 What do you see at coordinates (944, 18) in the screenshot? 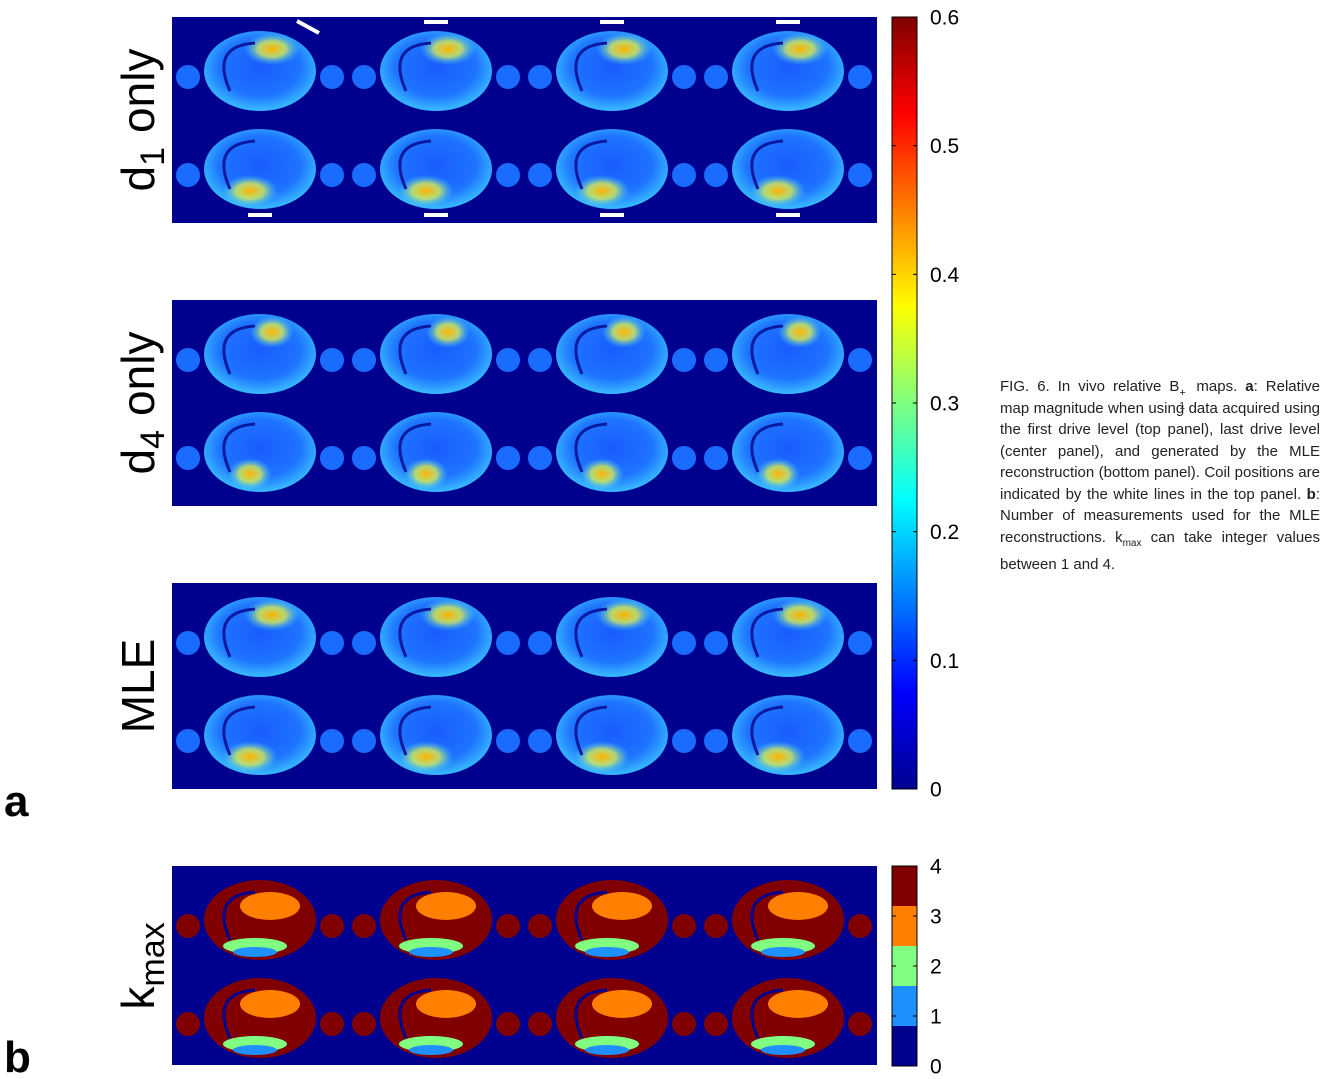
I see `colorbar-tick-label: 0.6` at bounding box center [944, 18].